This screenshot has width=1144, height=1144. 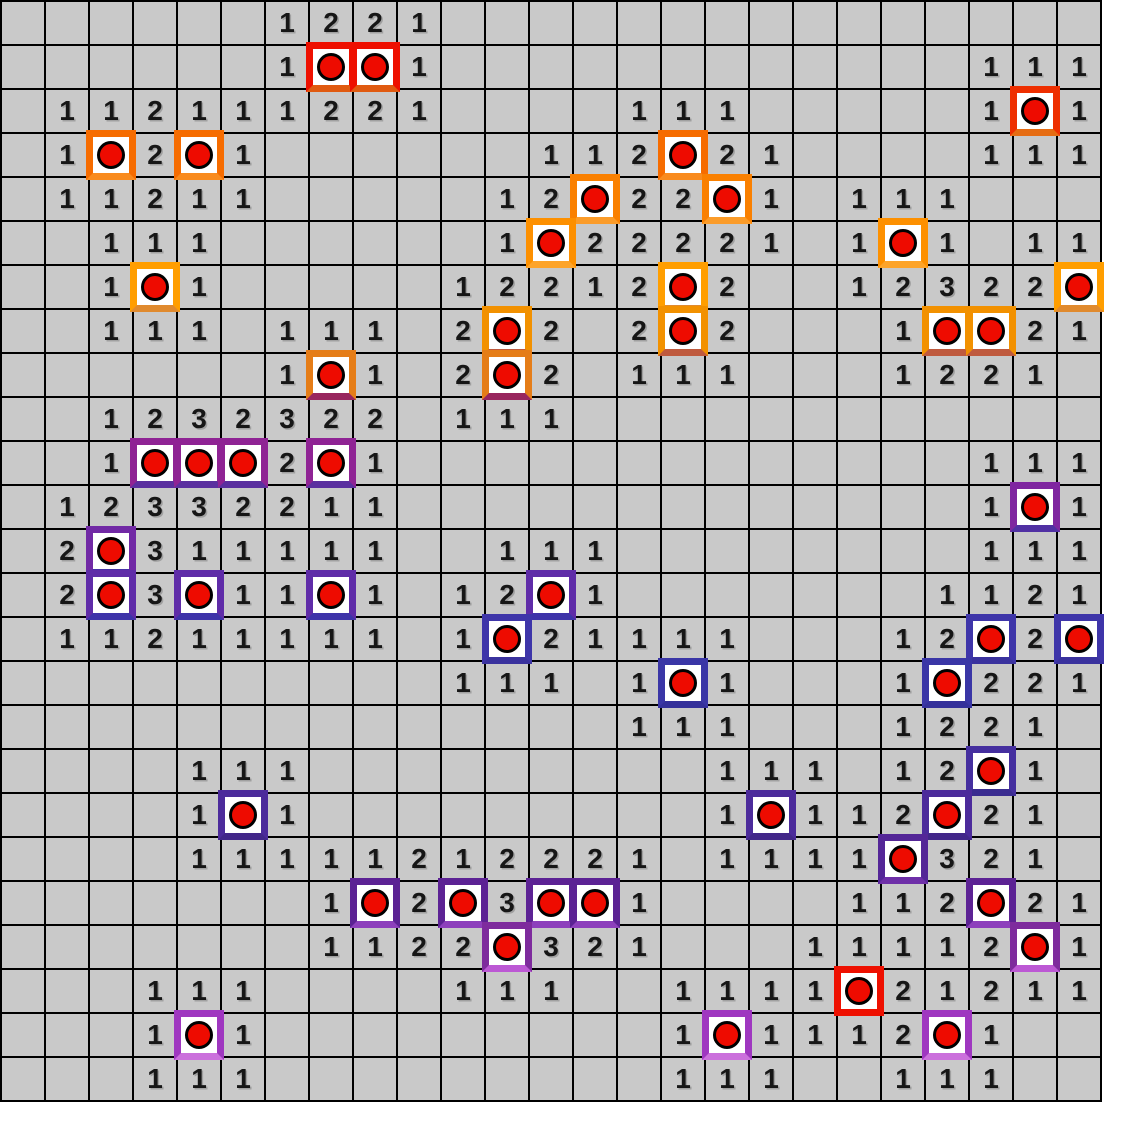 What do you see at coordinates (243, 331) in the screenshot?
I see `cell-r7c5` at bounding box center [243, 331].